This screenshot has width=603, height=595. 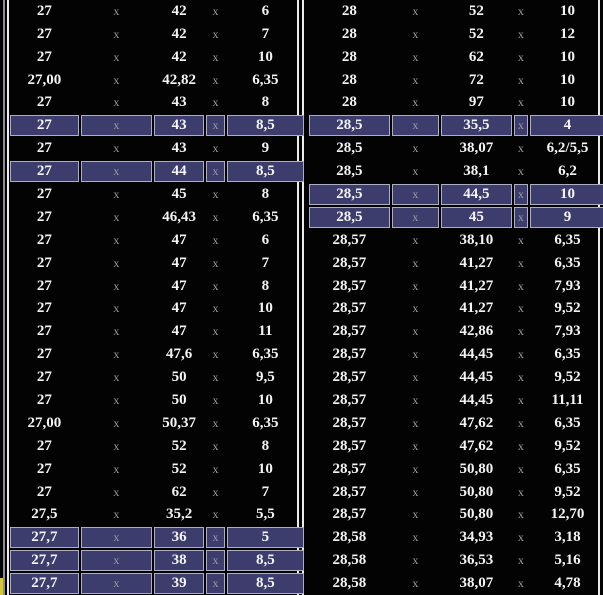 I want to click on table-row: 28,58 x 34,93 x 3,18, so click(x=453, y=537).